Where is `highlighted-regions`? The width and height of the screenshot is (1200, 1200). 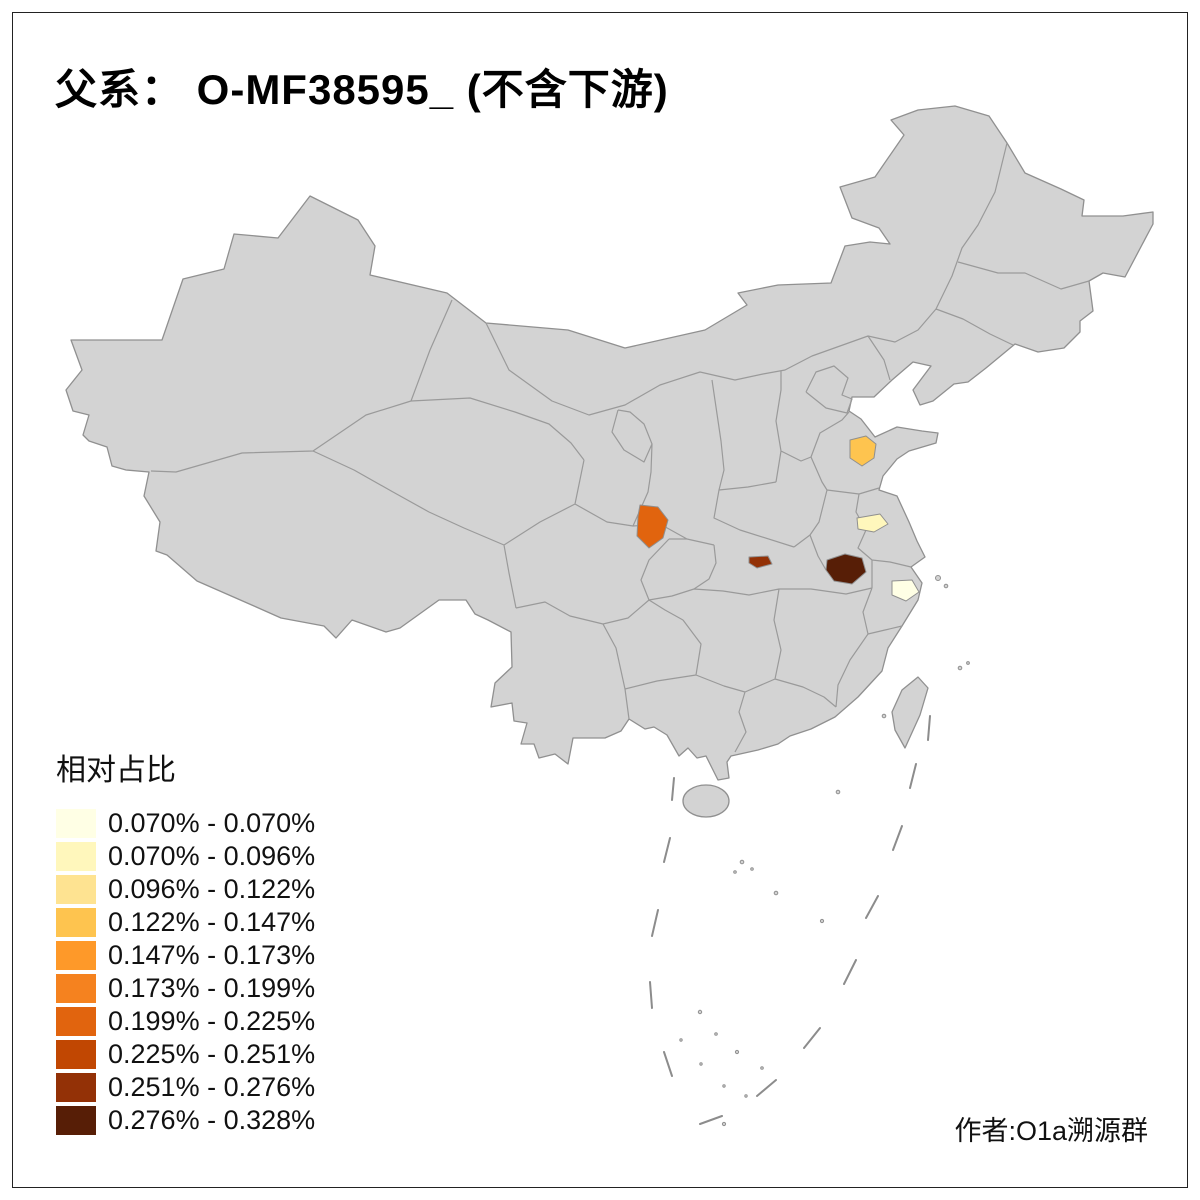
highlighted-regions is located at coordinates (778, 518).